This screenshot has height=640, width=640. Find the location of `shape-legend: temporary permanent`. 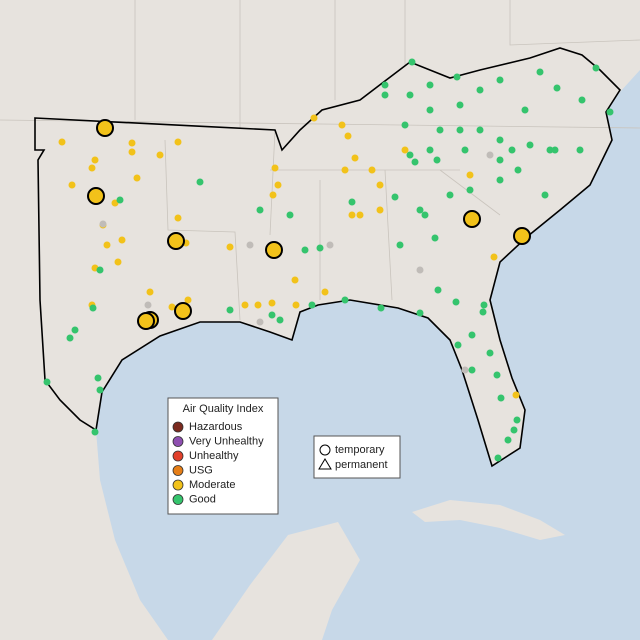

shape-legend: temporary permanent is located at coordinates (357, 457).